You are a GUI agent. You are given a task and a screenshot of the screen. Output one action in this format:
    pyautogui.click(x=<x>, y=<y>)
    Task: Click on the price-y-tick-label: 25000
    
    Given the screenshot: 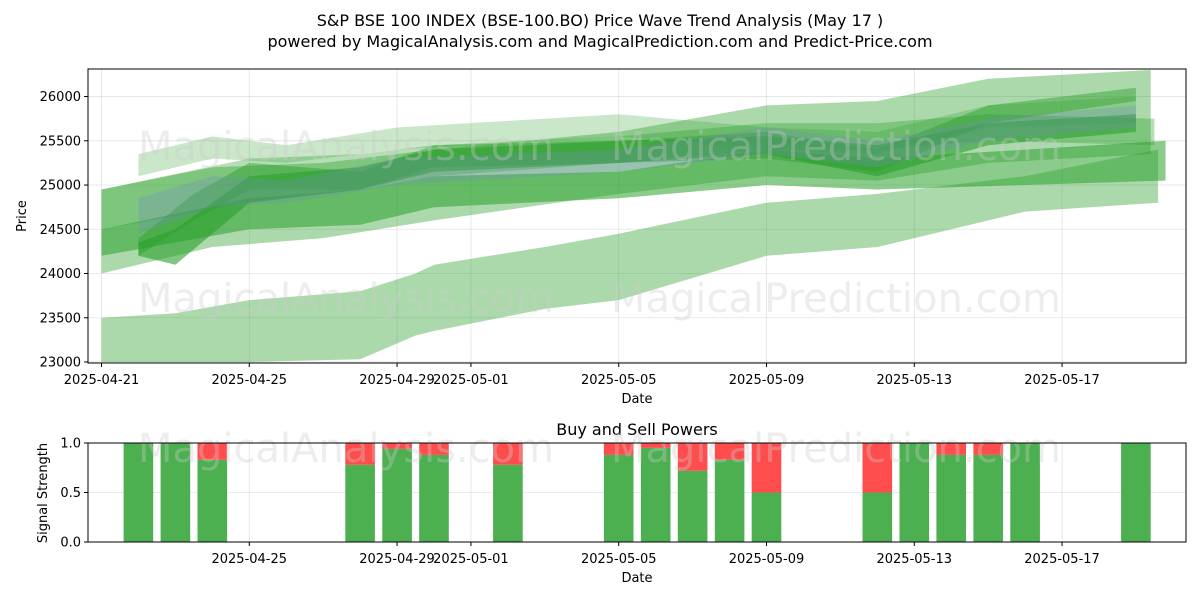 What is the action you would take?
    pyautogui.click(x=60, y=186)
    